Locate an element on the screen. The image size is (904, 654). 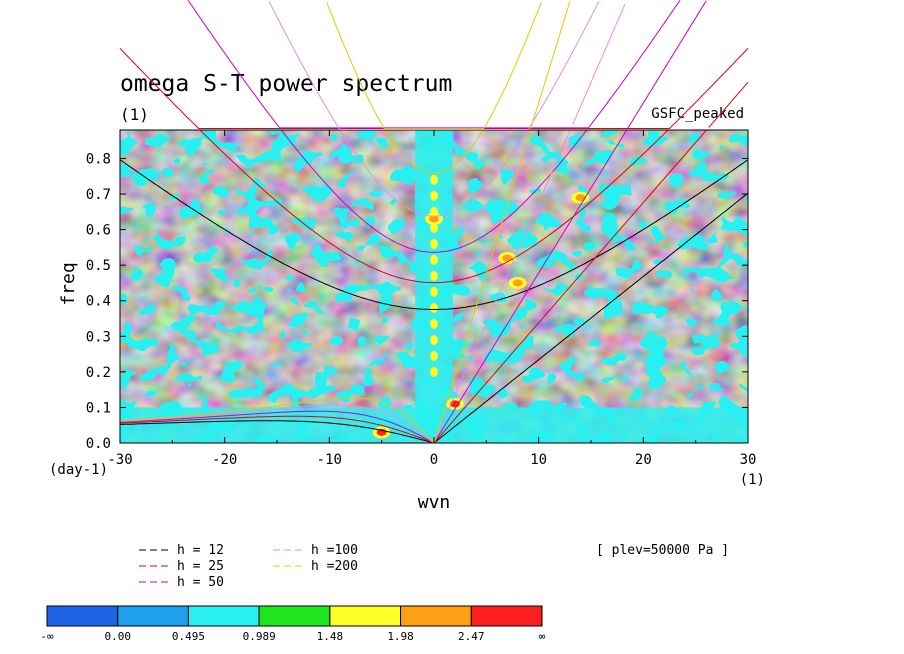
dispersion-curve-h50-gravity-extension is located at coordinates (434, 64).